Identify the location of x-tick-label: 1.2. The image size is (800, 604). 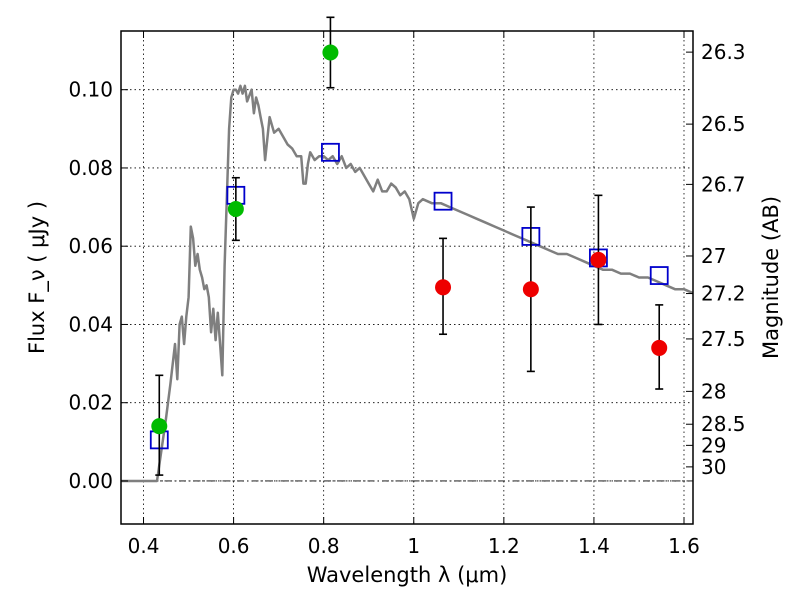
(504, 546).